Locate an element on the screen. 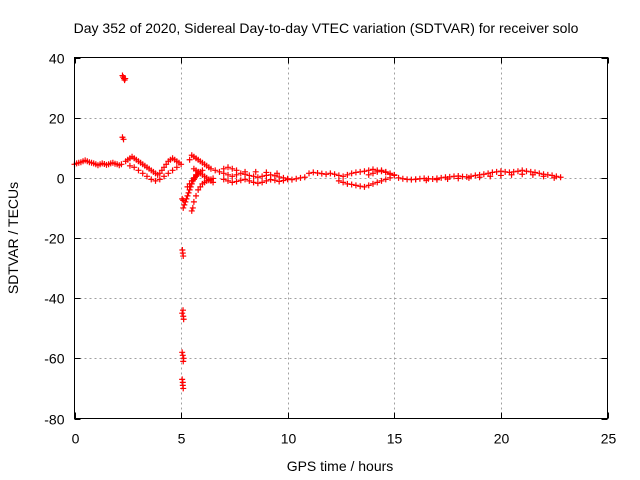 This screenshot has height=480, width=640. y-tick-label: 20 is located at coordinates (57, 119).